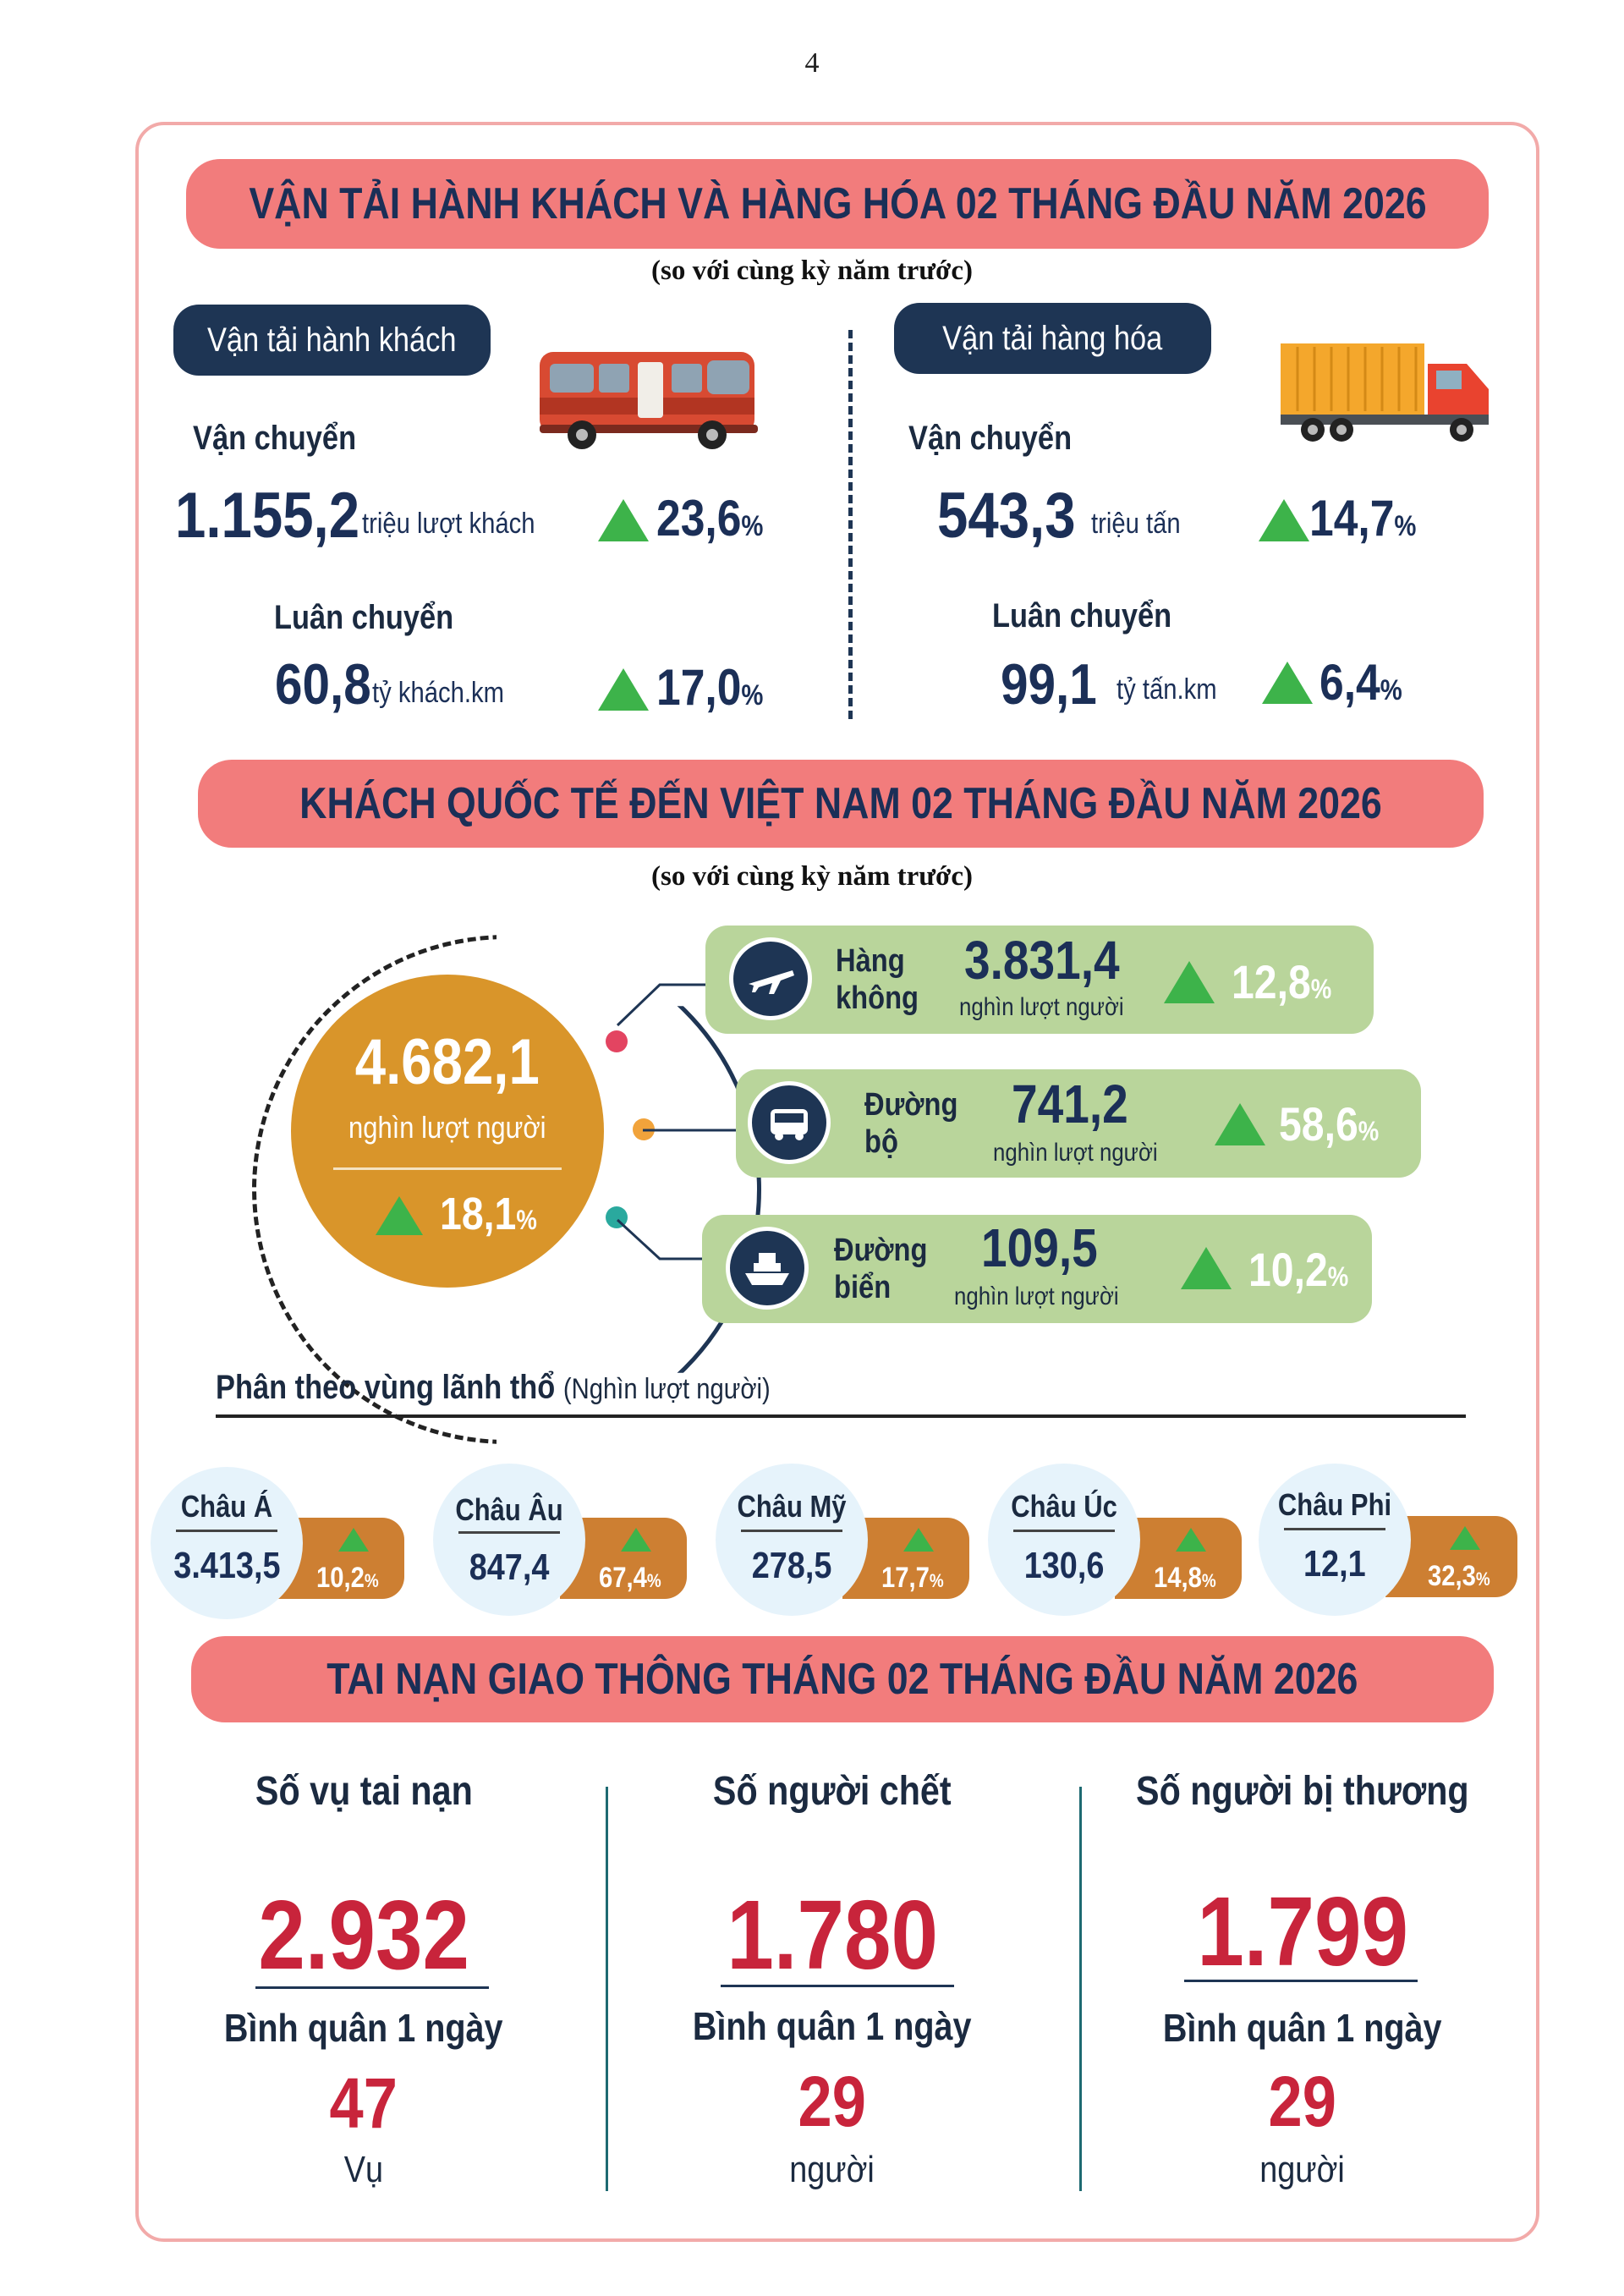 The image size is (1624, 2296). I want to click on mode-air-up-icon, so click(1189, 982).